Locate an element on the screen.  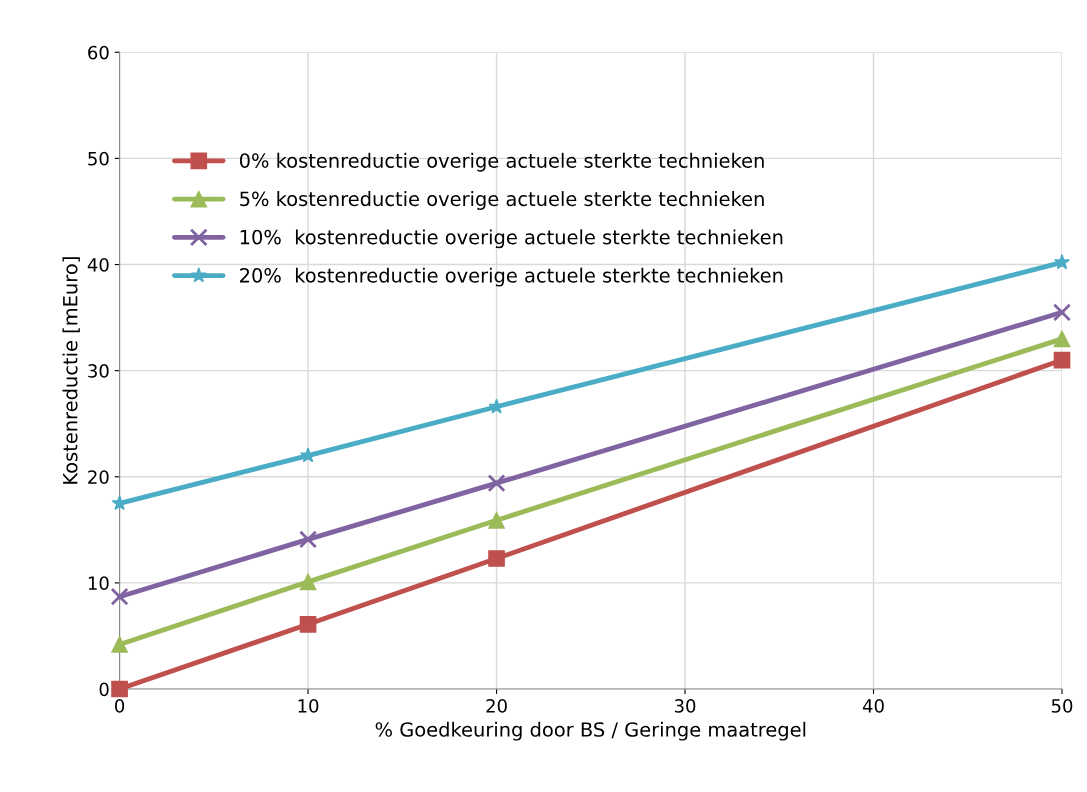
y-tick-label: 10 is located at coordinates (98, 583).